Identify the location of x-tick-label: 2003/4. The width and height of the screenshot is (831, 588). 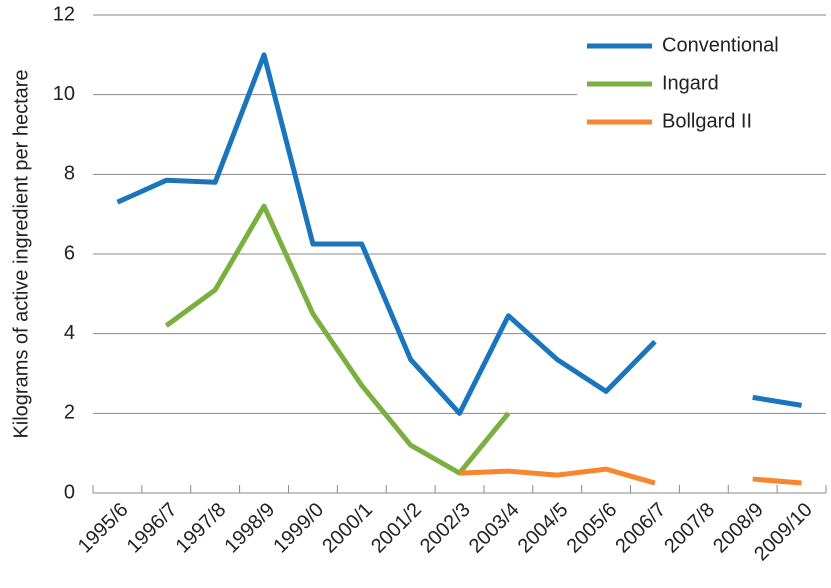
(494, 528).